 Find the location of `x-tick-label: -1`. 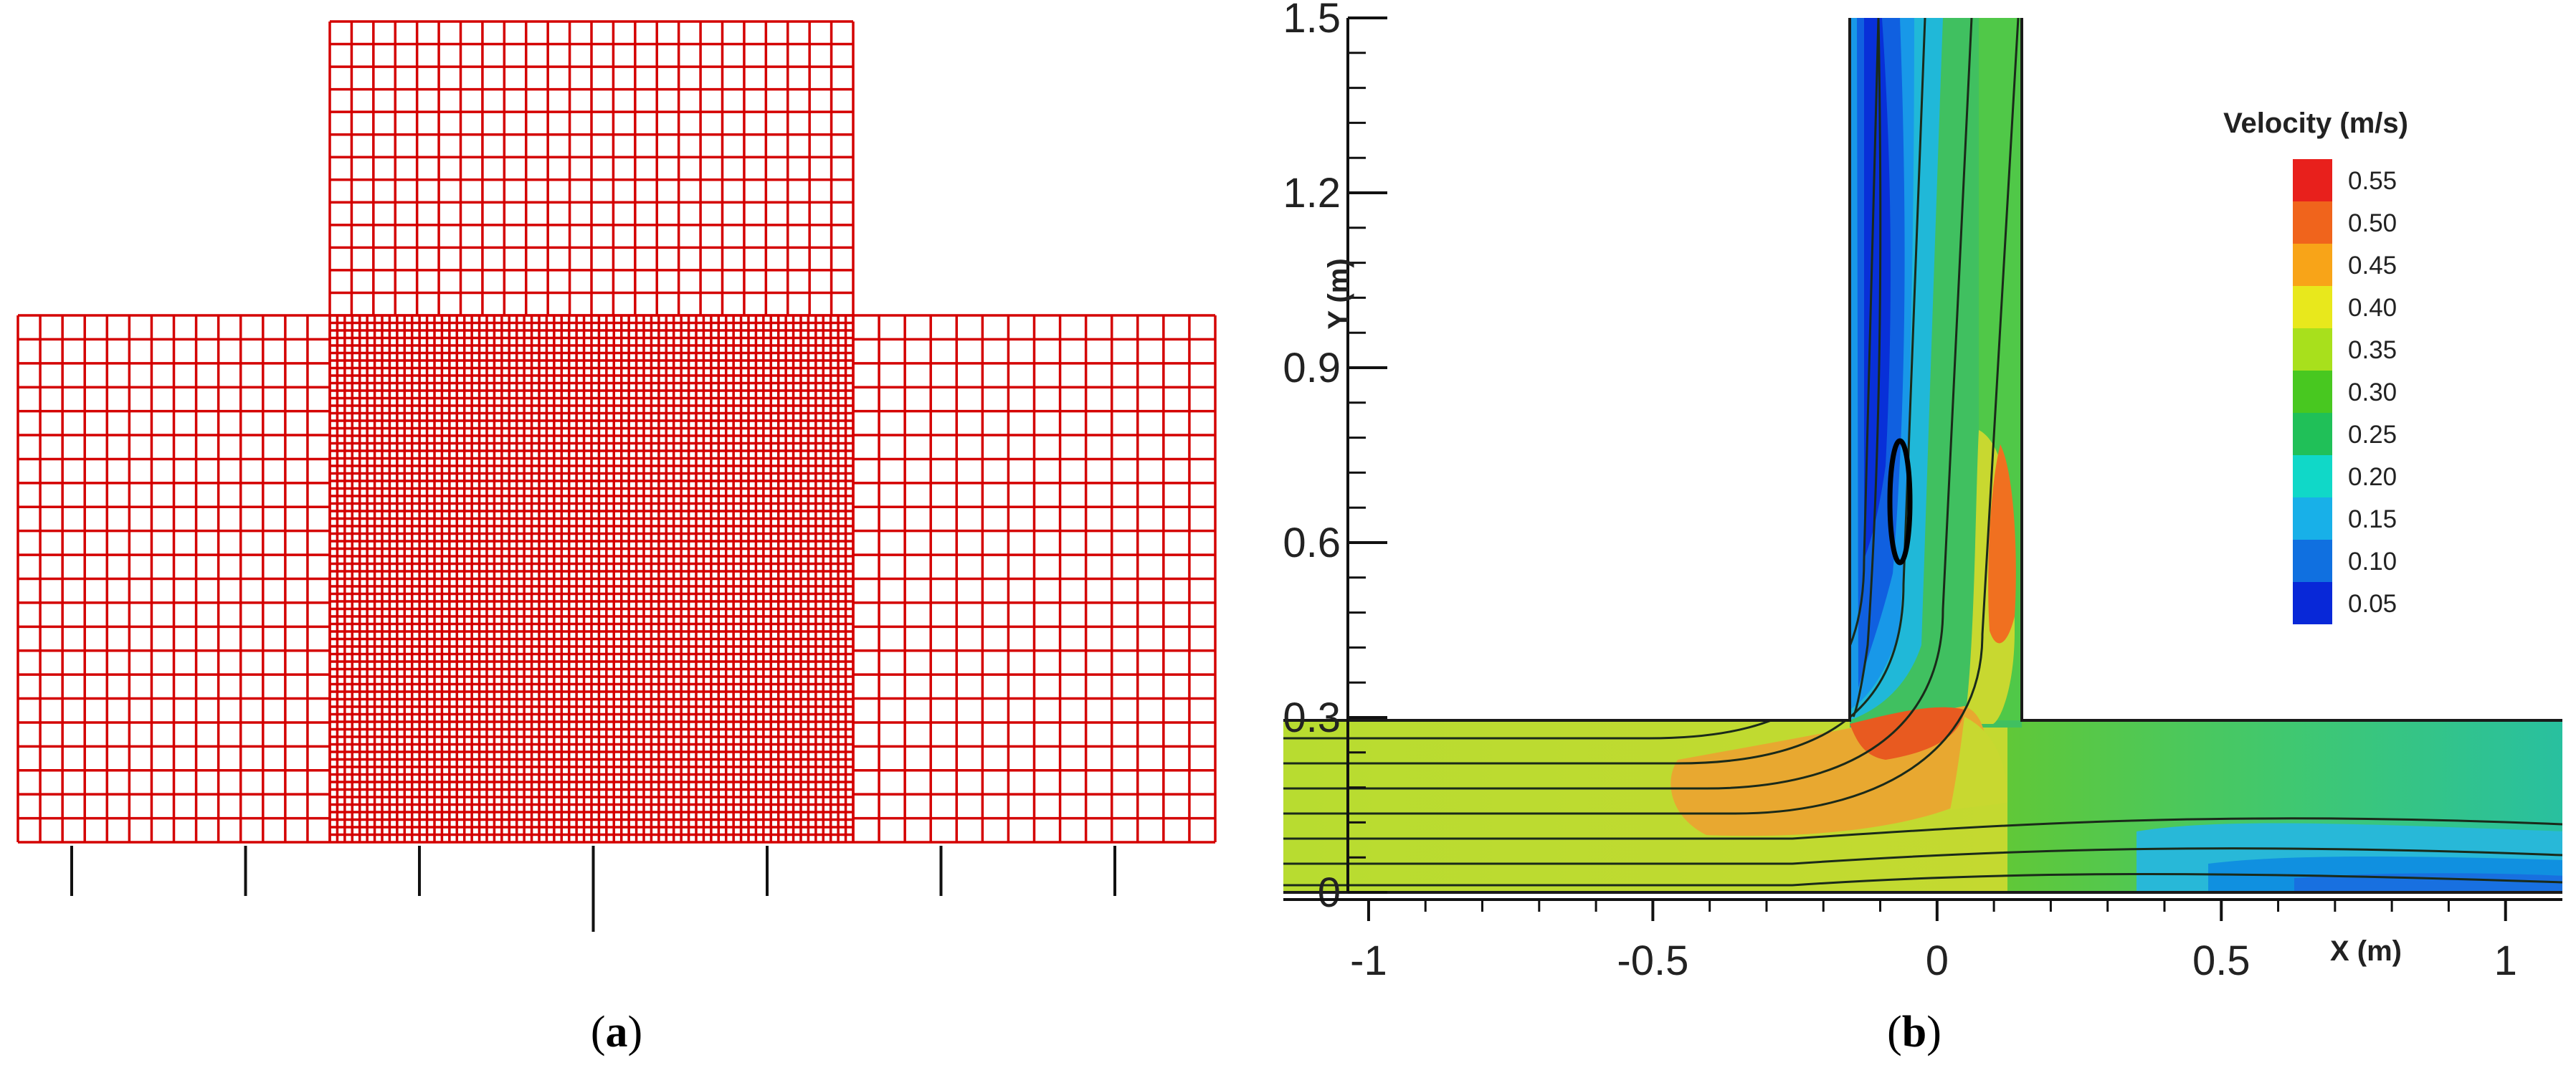

x-tick-label: -1 is located at coordinates (1368, 961).